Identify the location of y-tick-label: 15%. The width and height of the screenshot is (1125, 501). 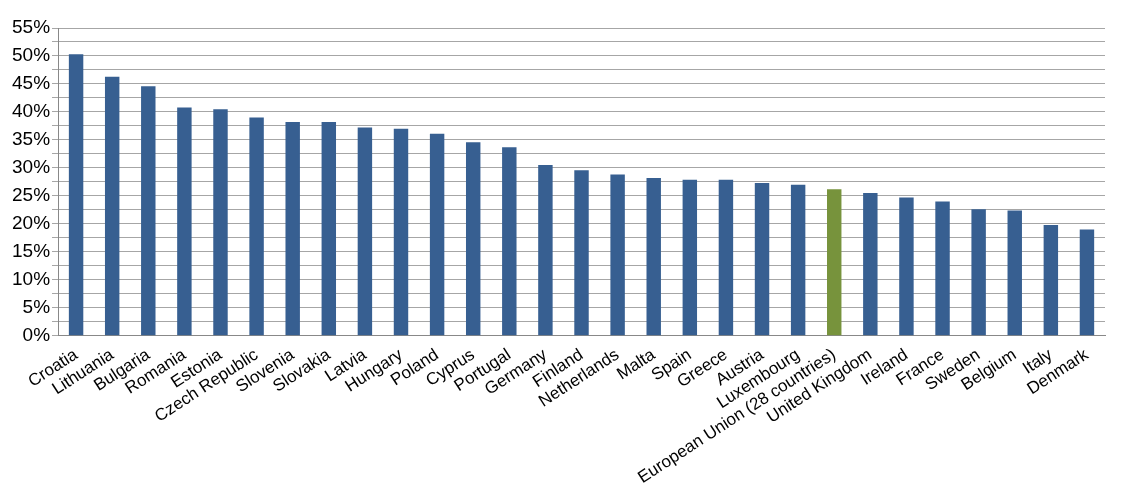
(31, 251).